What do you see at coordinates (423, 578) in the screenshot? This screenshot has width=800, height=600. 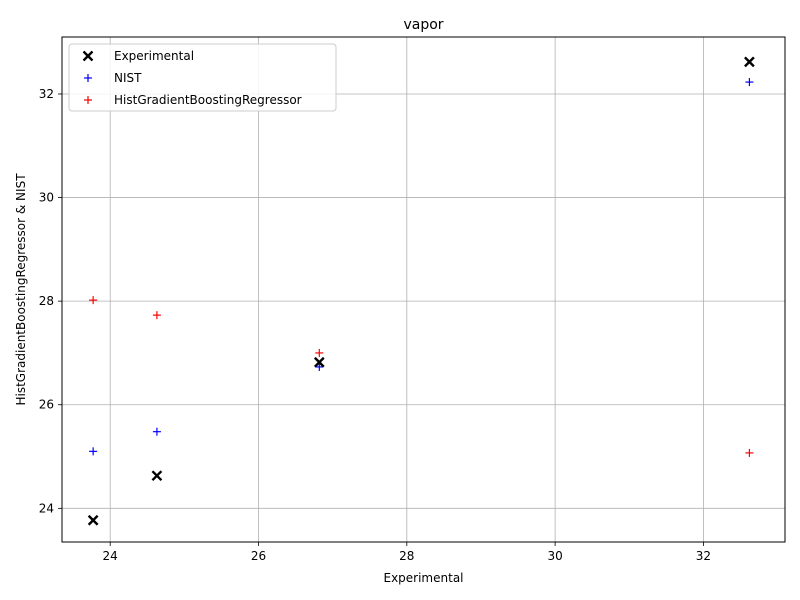 I see `x-axis-label: Experimental` at bounding box center [423, 578].